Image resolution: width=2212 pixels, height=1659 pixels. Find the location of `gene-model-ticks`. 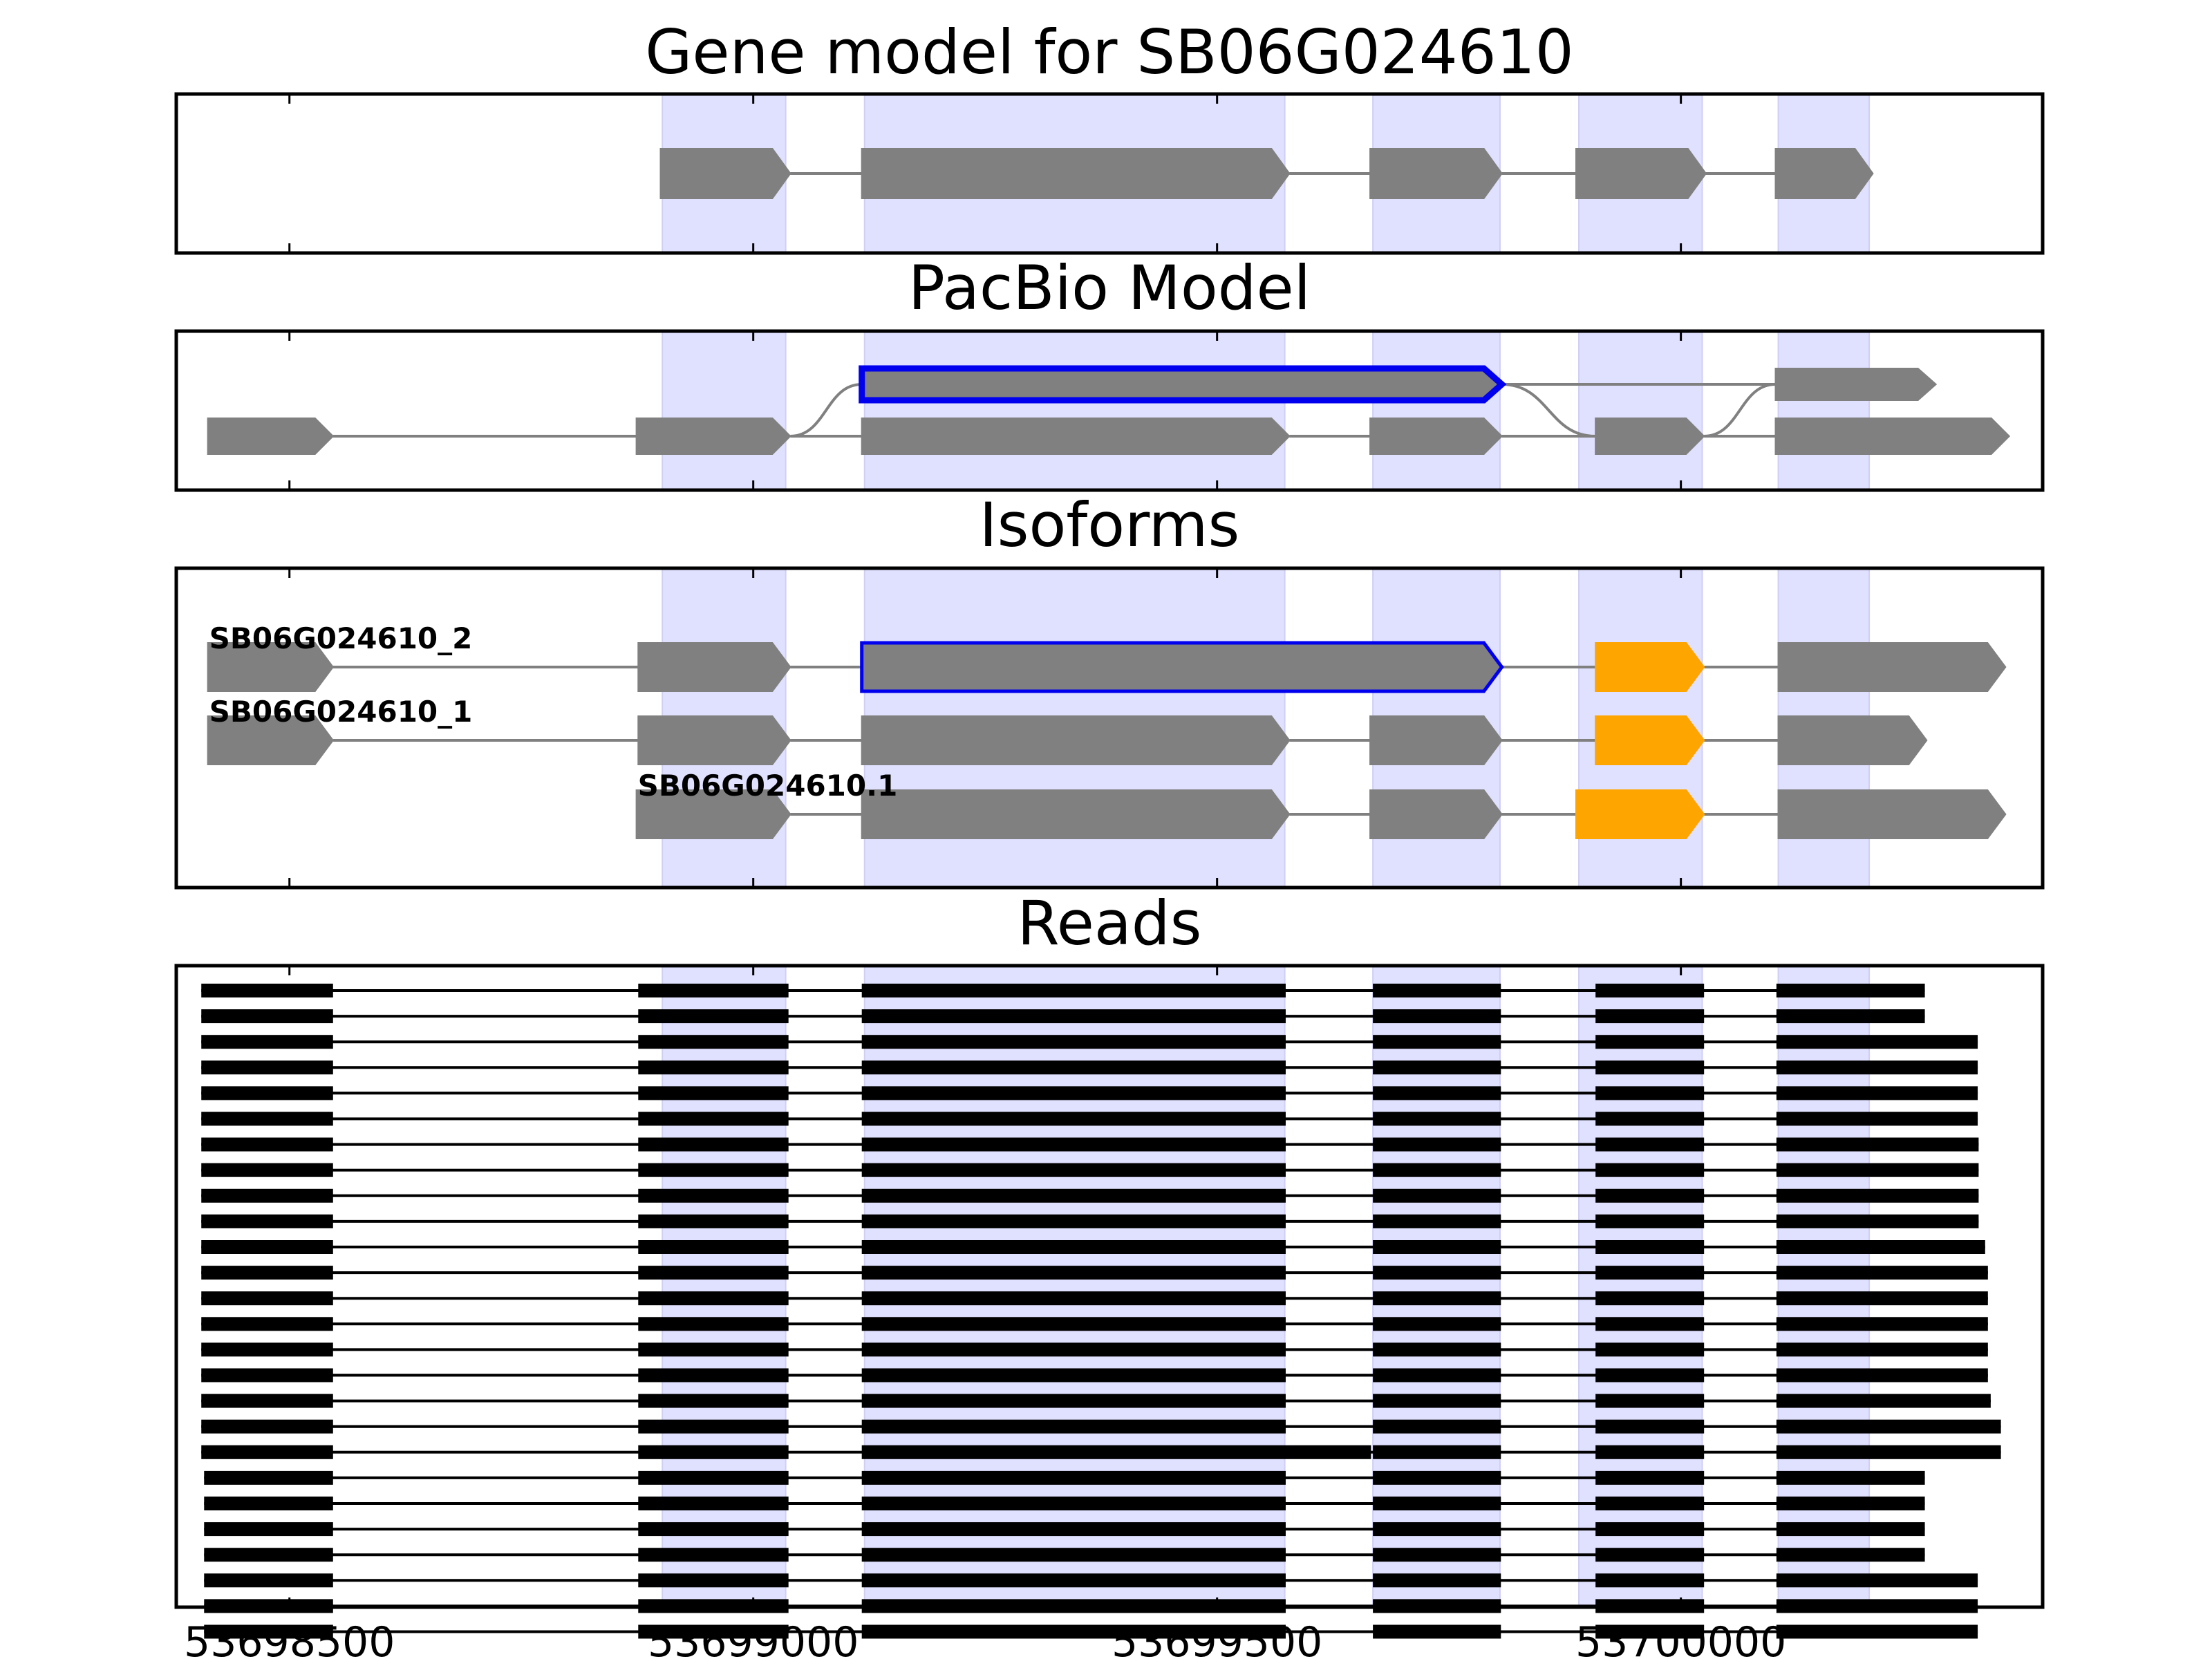

gene-model-ticks is located at coordinates (985, 174).